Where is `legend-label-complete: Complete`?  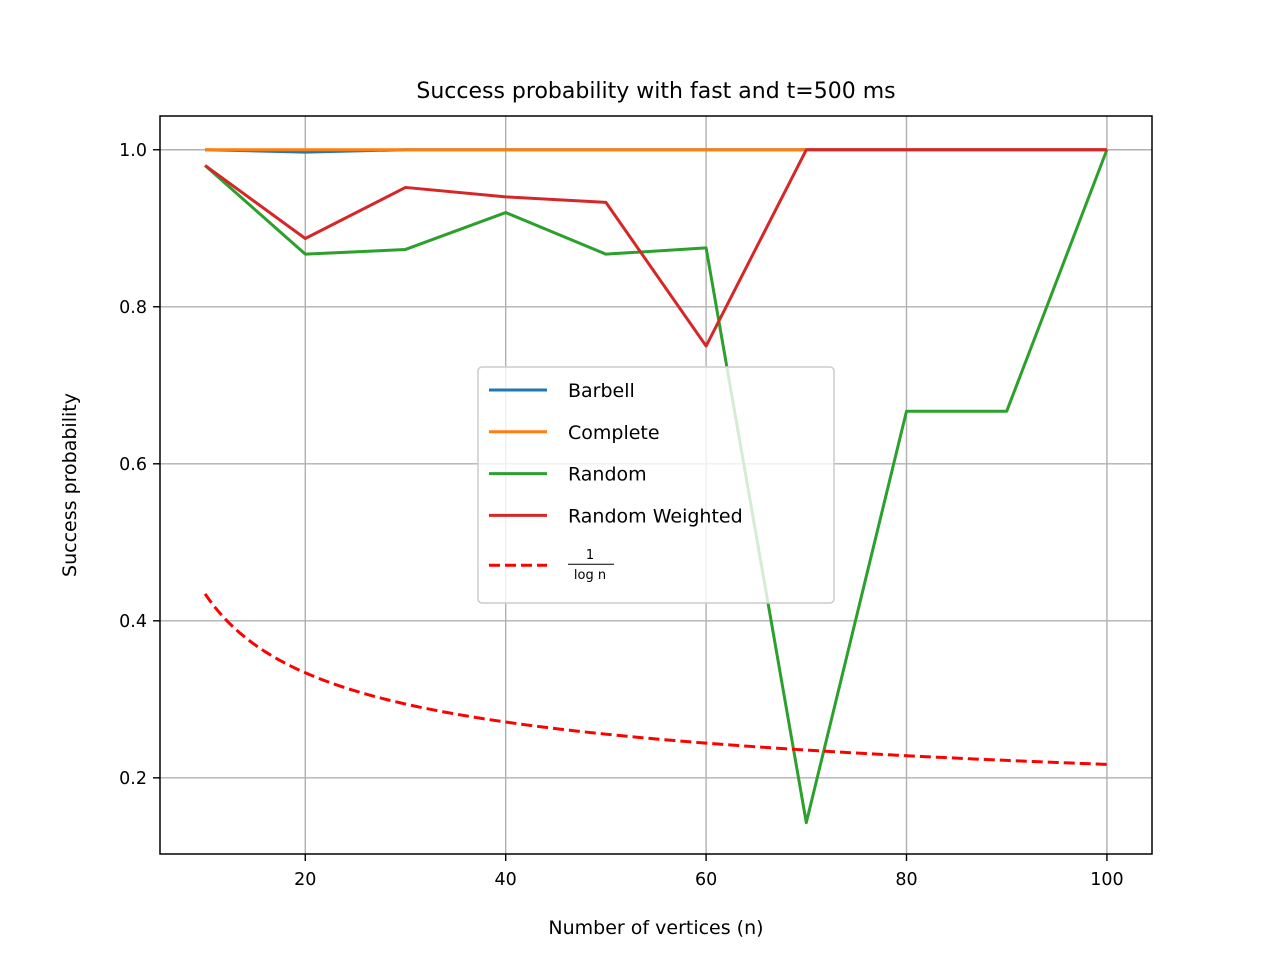
legend-label-complete: Complete is located at coordinates (614, 433).